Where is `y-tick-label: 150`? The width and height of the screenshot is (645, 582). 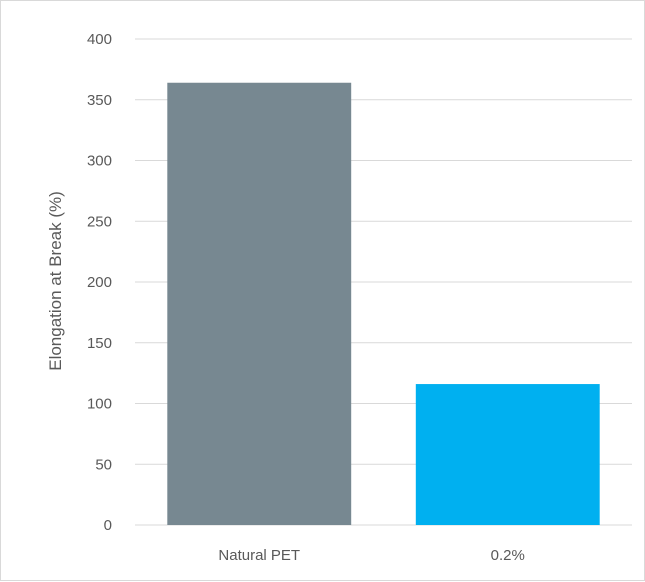
y-tick-label: 150 is located at coordinates (99, 343).